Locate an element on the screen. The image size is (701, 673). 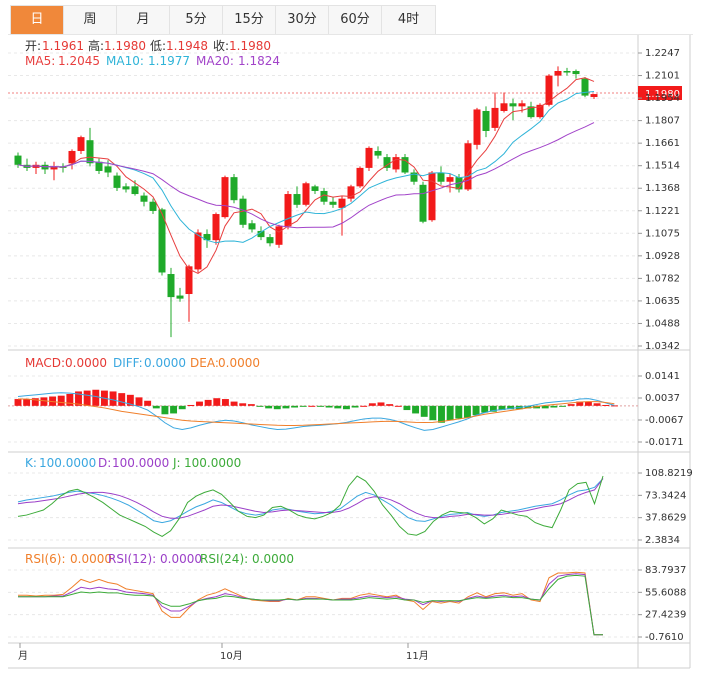
macd-axis-tick-label: -0.0171 is located at coordinates (664, 442).